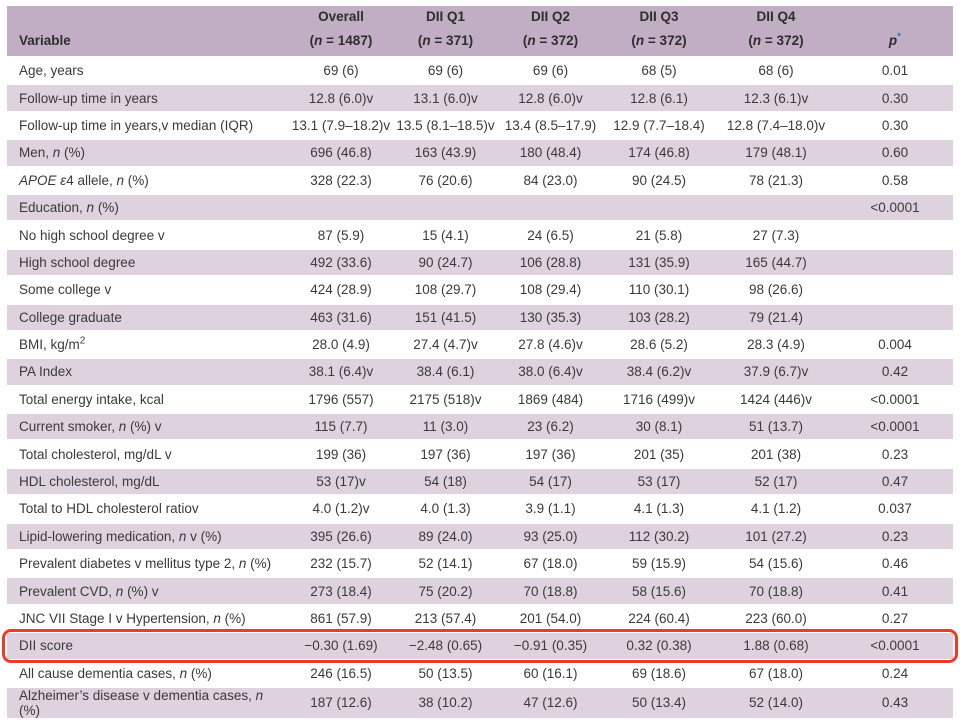  I want to click on column-header-variable: Variable, so click(148, 31).